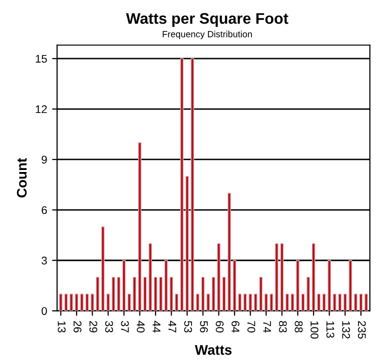 Image resolution: width=391 pixels, height=361 pixels. I want to click on x-tick-label: 40, so click(140, 326).